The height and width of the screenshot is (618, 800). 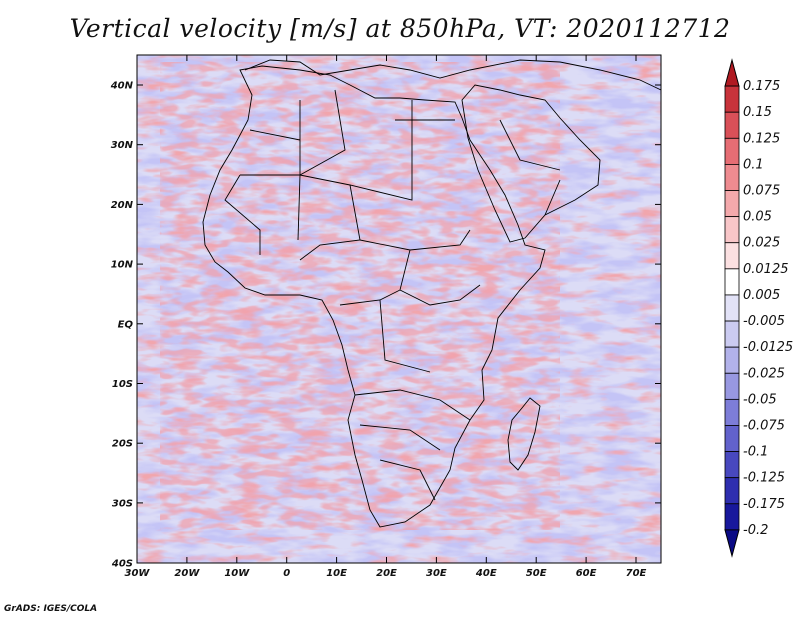 I want to click on lon-tick-label: 40E, so click(x=486, y=573).